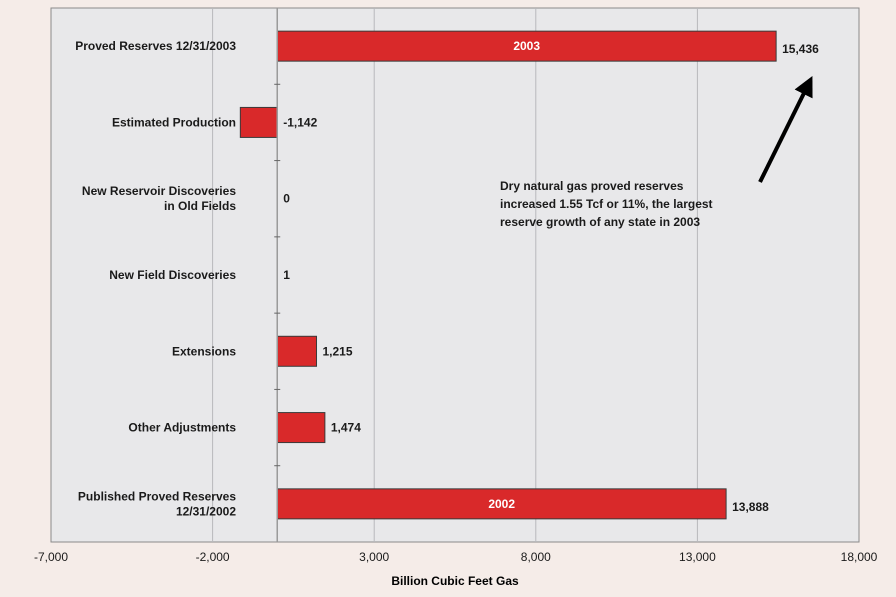 This screenshot has height=597, width=896. Describe the element at coordinates (277, 275) in the screenshot. I see `axis-ticks` at that location.